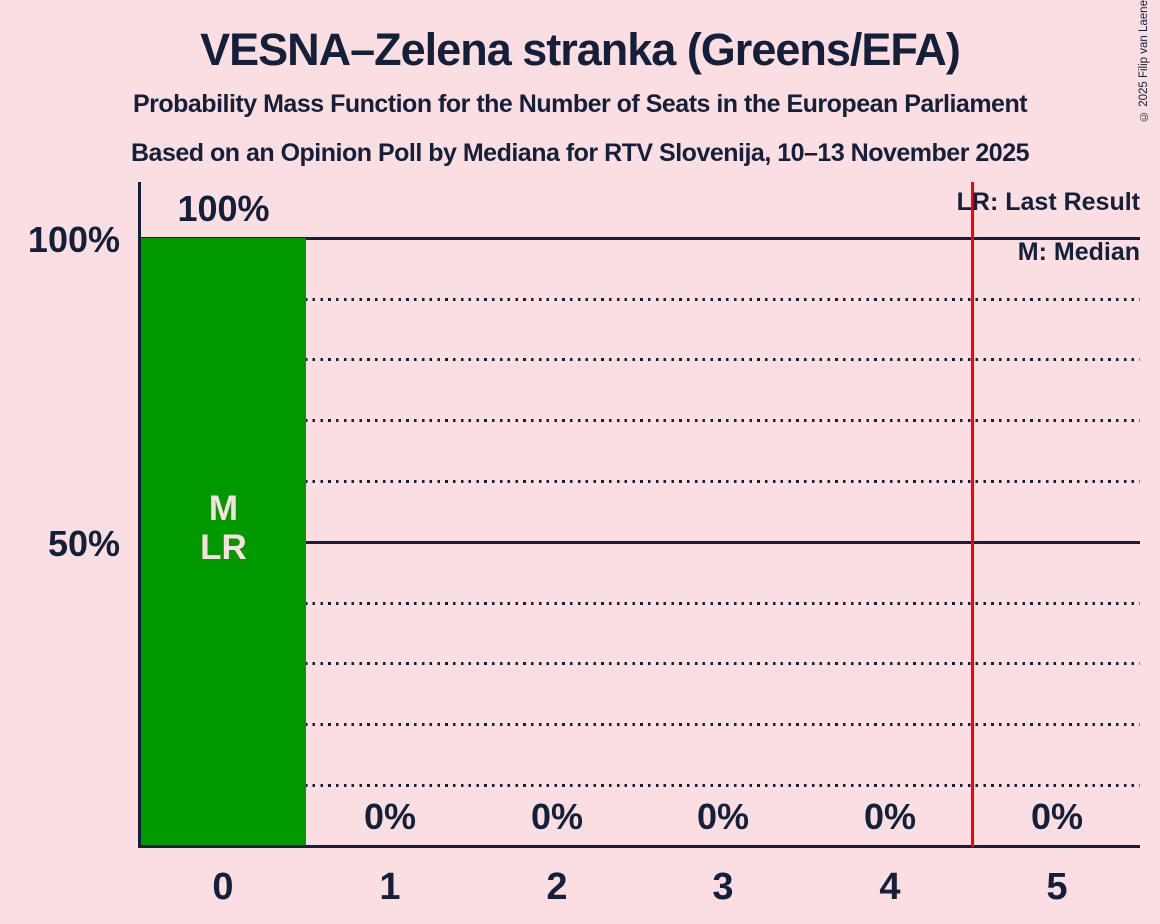 This screenshot has width=1160, height=924. I want to click on x-tick-5: 5, so click(1057, 887).